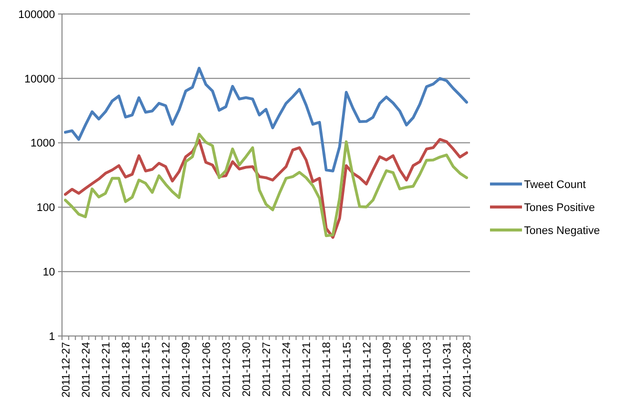 This screenshot has height=417, width=619. Describe the element at coordinates (307, 369) in the screenshot. I see `x-tick-label: 2011-11-21` at that location.